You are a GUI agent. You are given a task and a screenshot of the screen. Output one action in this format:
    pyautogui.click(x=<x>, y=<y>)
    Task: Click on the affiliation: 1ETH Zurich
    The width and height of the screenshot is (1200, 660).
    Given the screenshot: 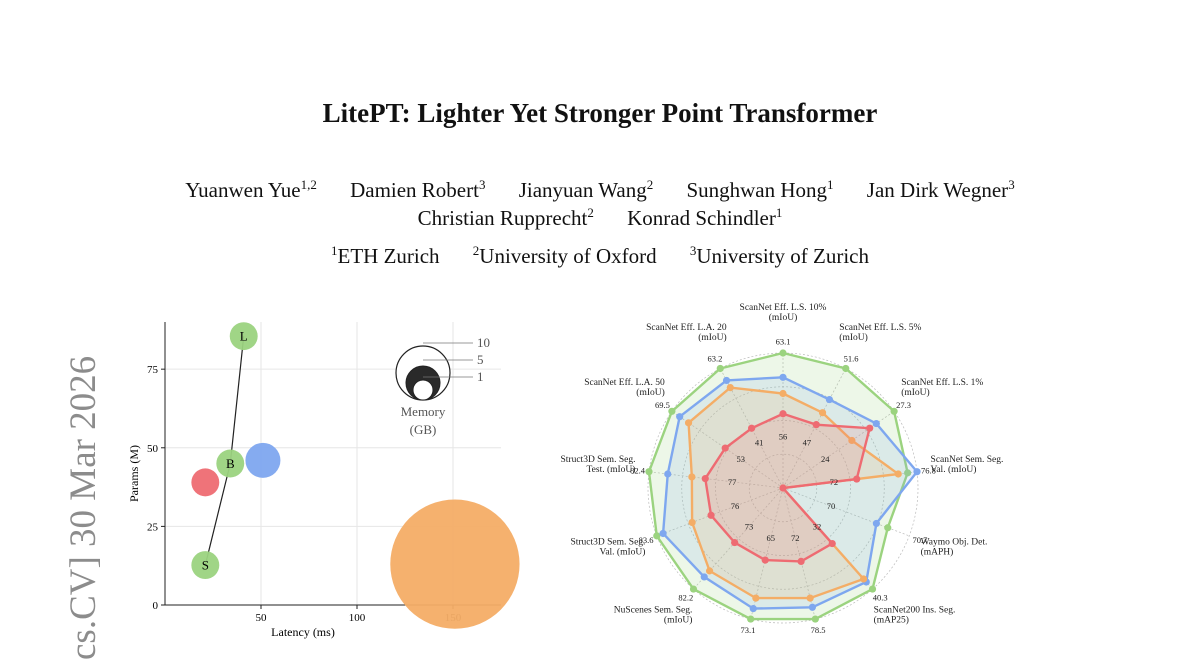 What is the action you would take?
    pyautogui.click(x=385, y=255)
    